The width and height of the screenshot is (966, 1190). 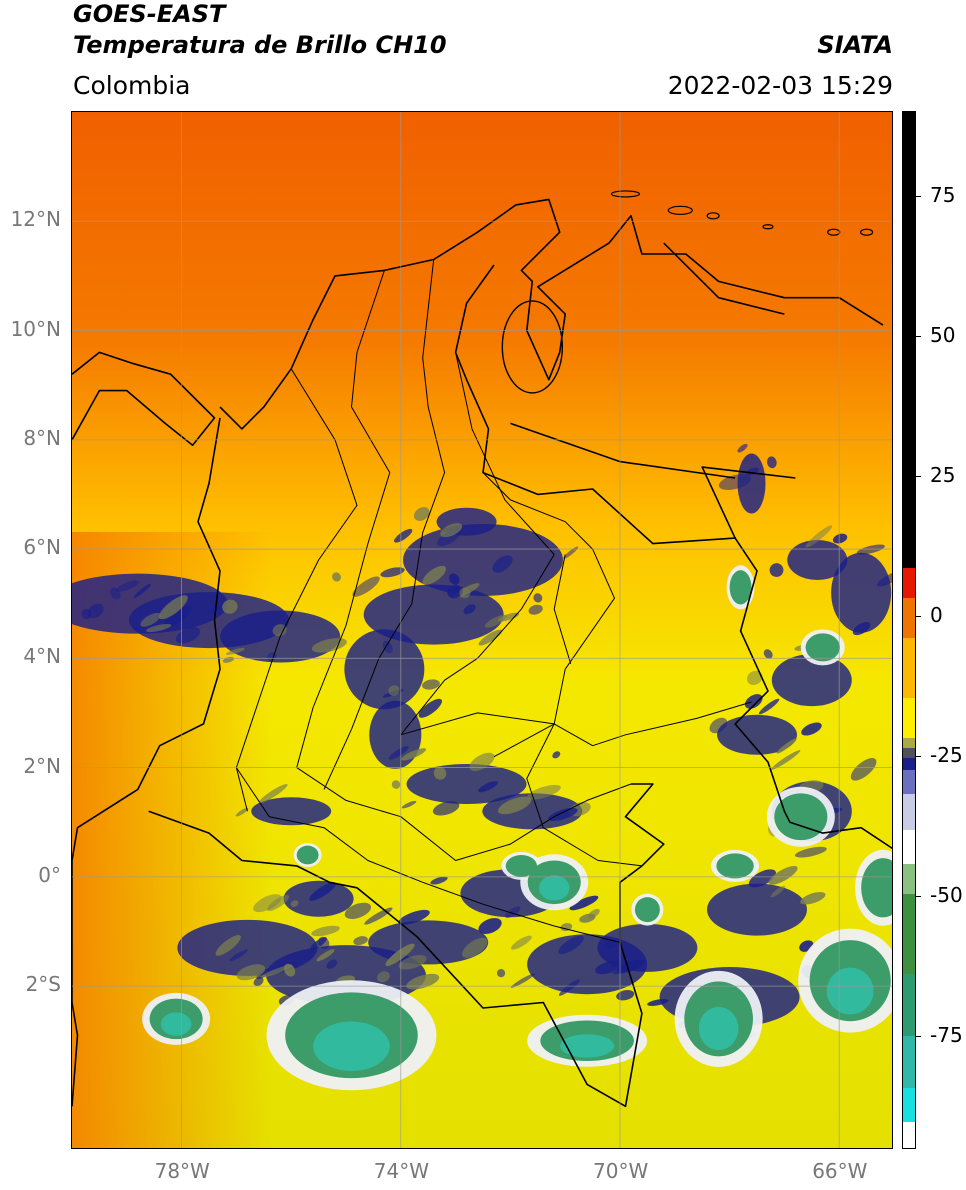 I want to click on latitude-tick-label: 2°N, so click(x=42, y=765).